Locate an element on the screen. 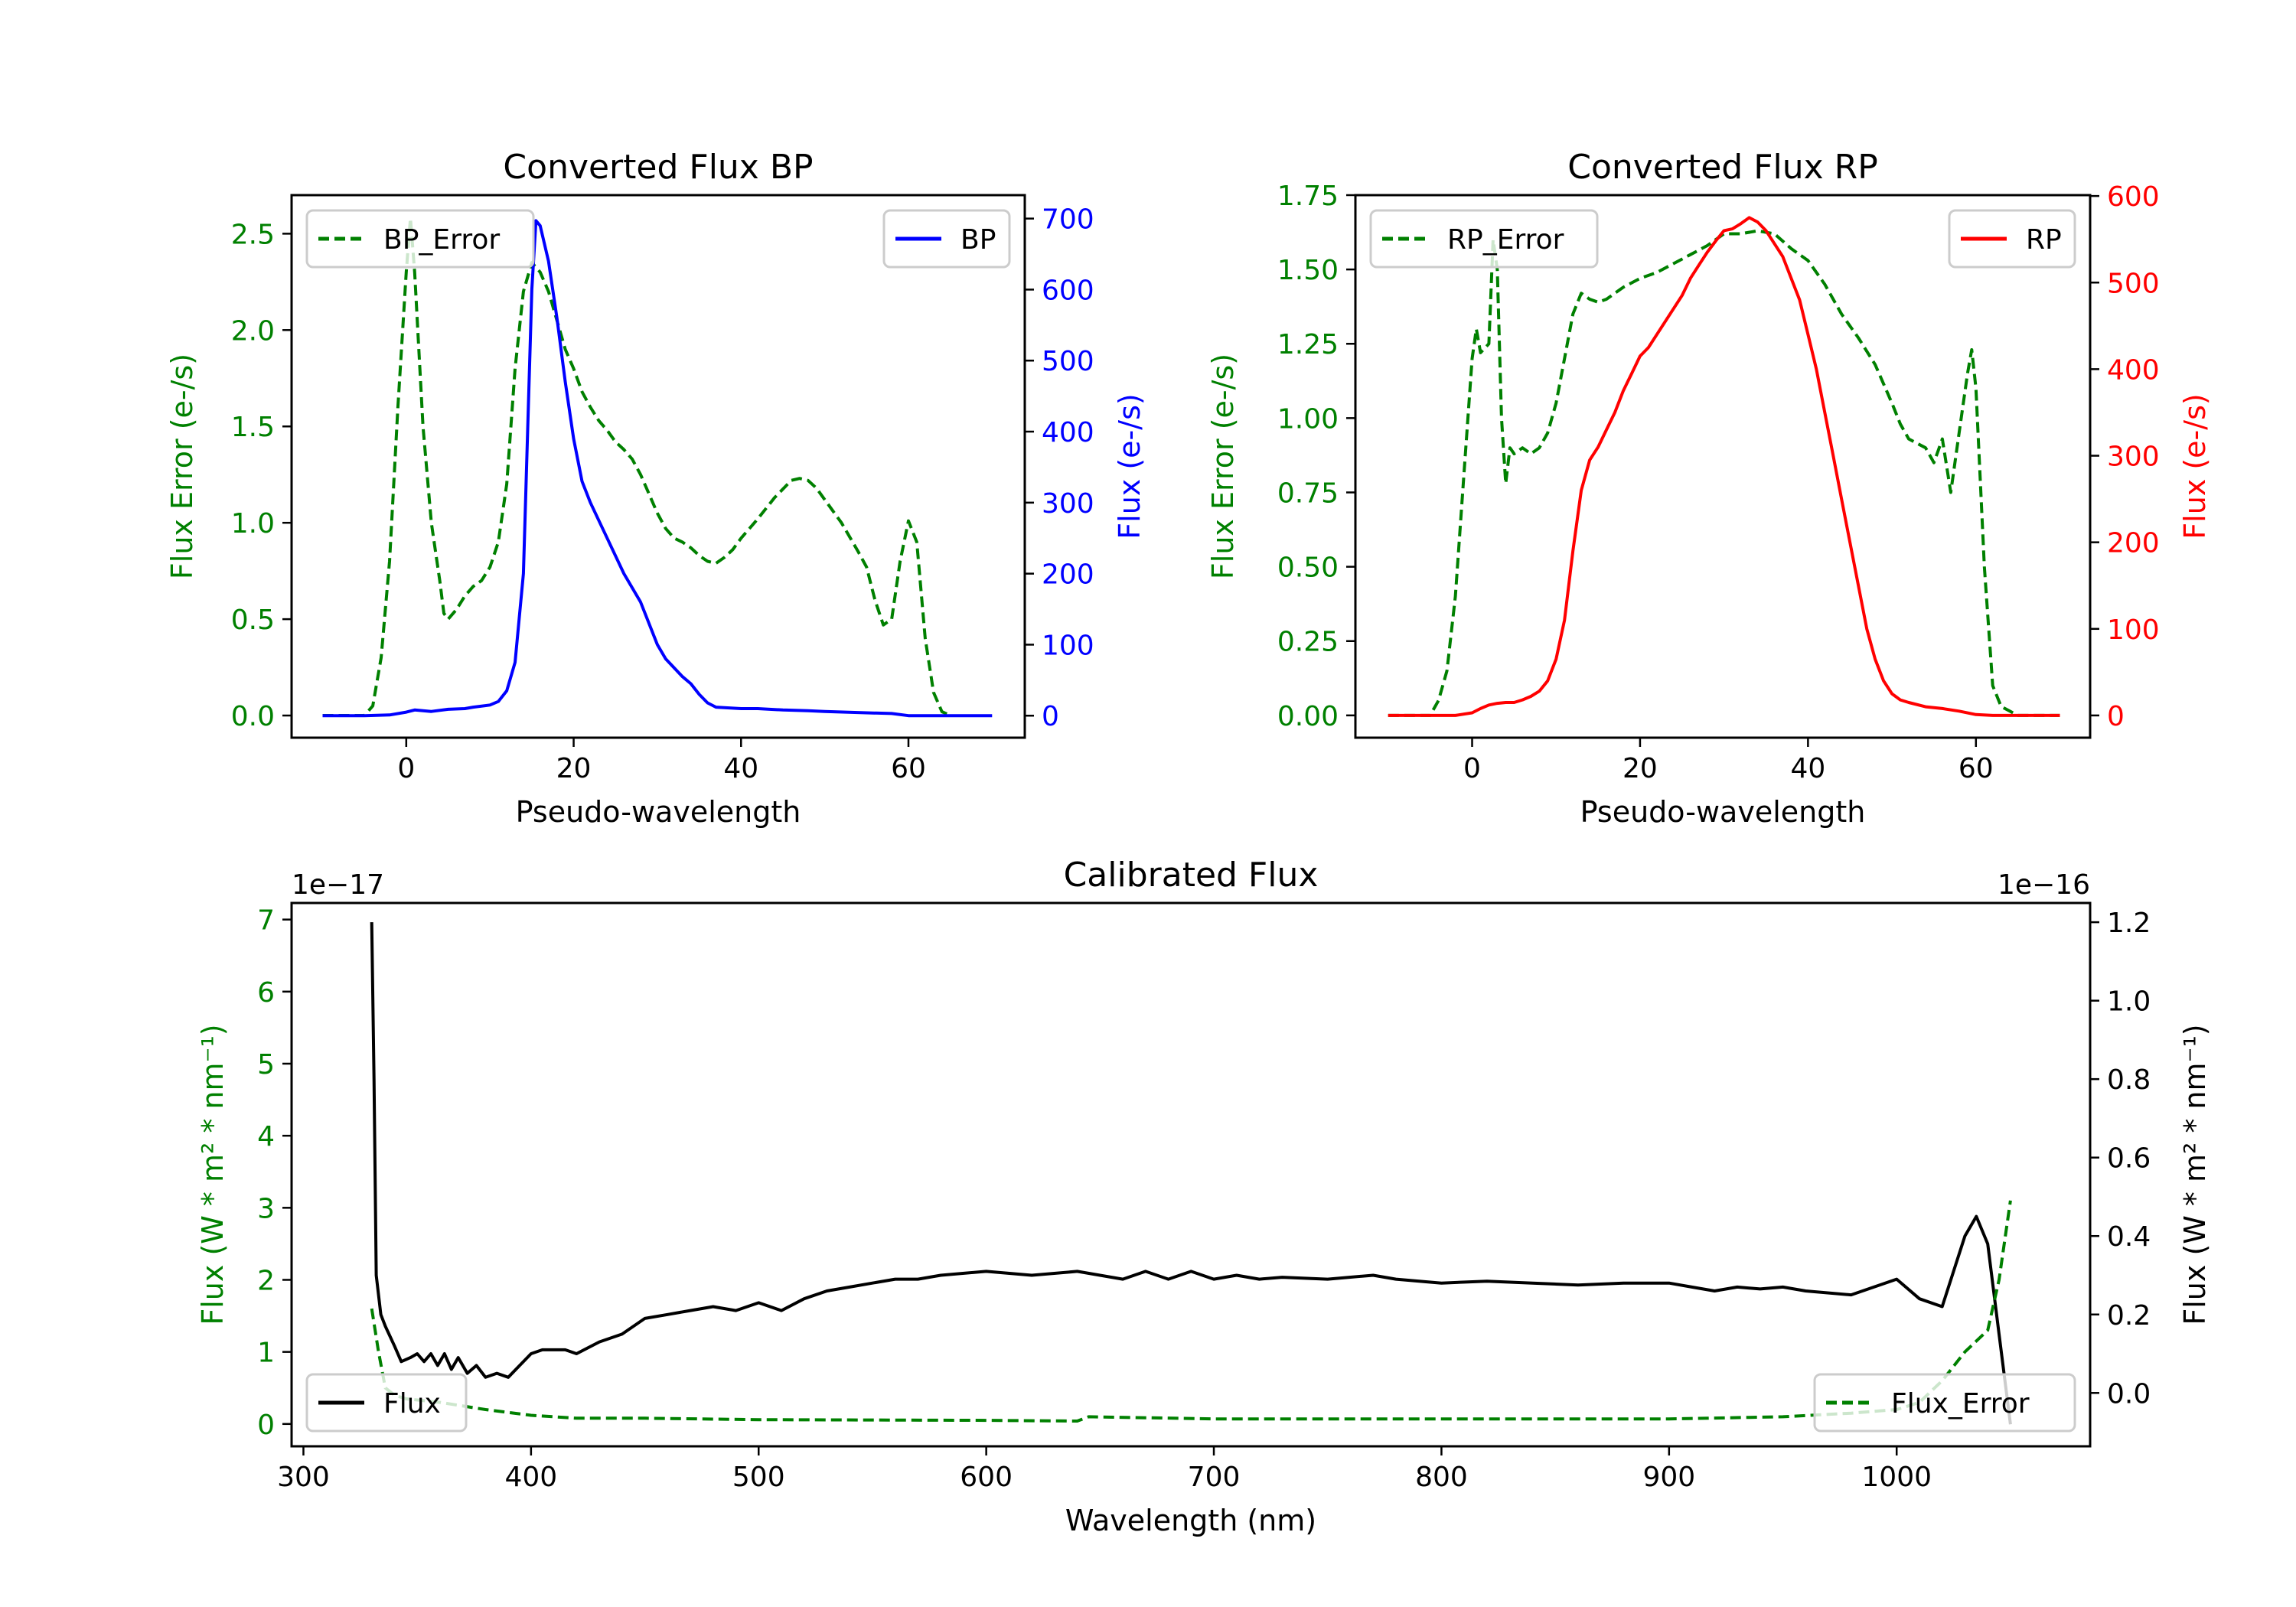 Image resolution: width=2296 pixels, height=1607 pixels. chart-title: Converted Flux RP is located at coordinates (1722, 167).